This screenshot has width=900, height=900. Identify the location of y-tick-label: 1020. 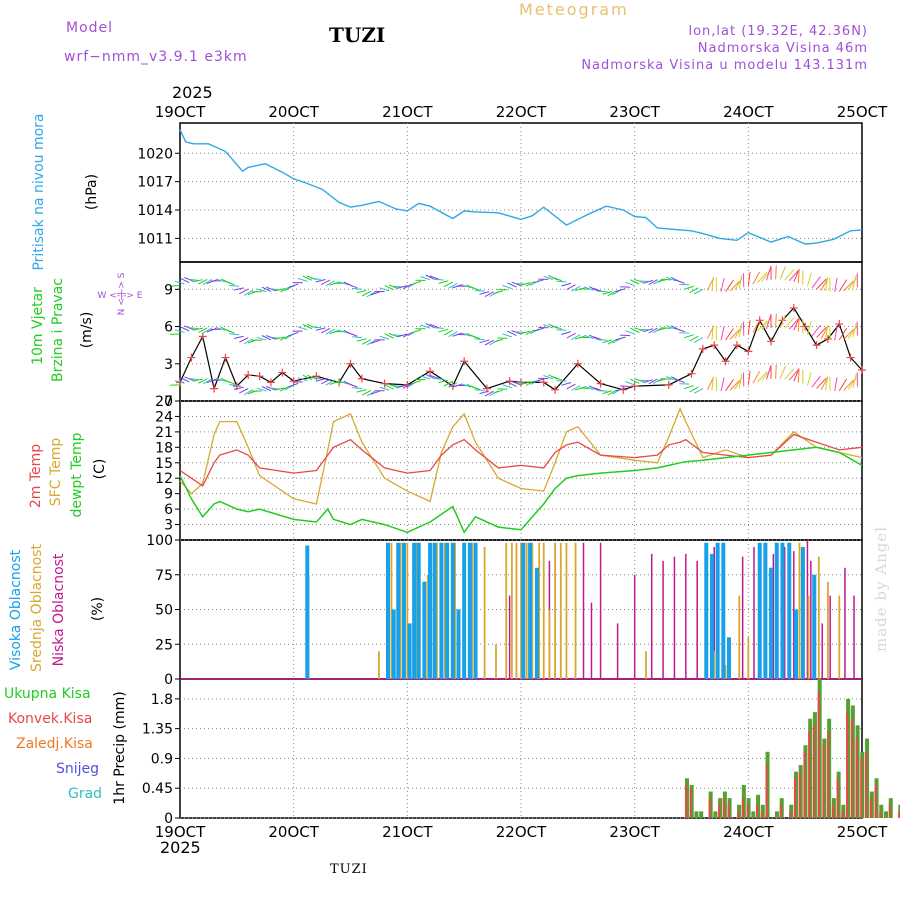
(155, 154).